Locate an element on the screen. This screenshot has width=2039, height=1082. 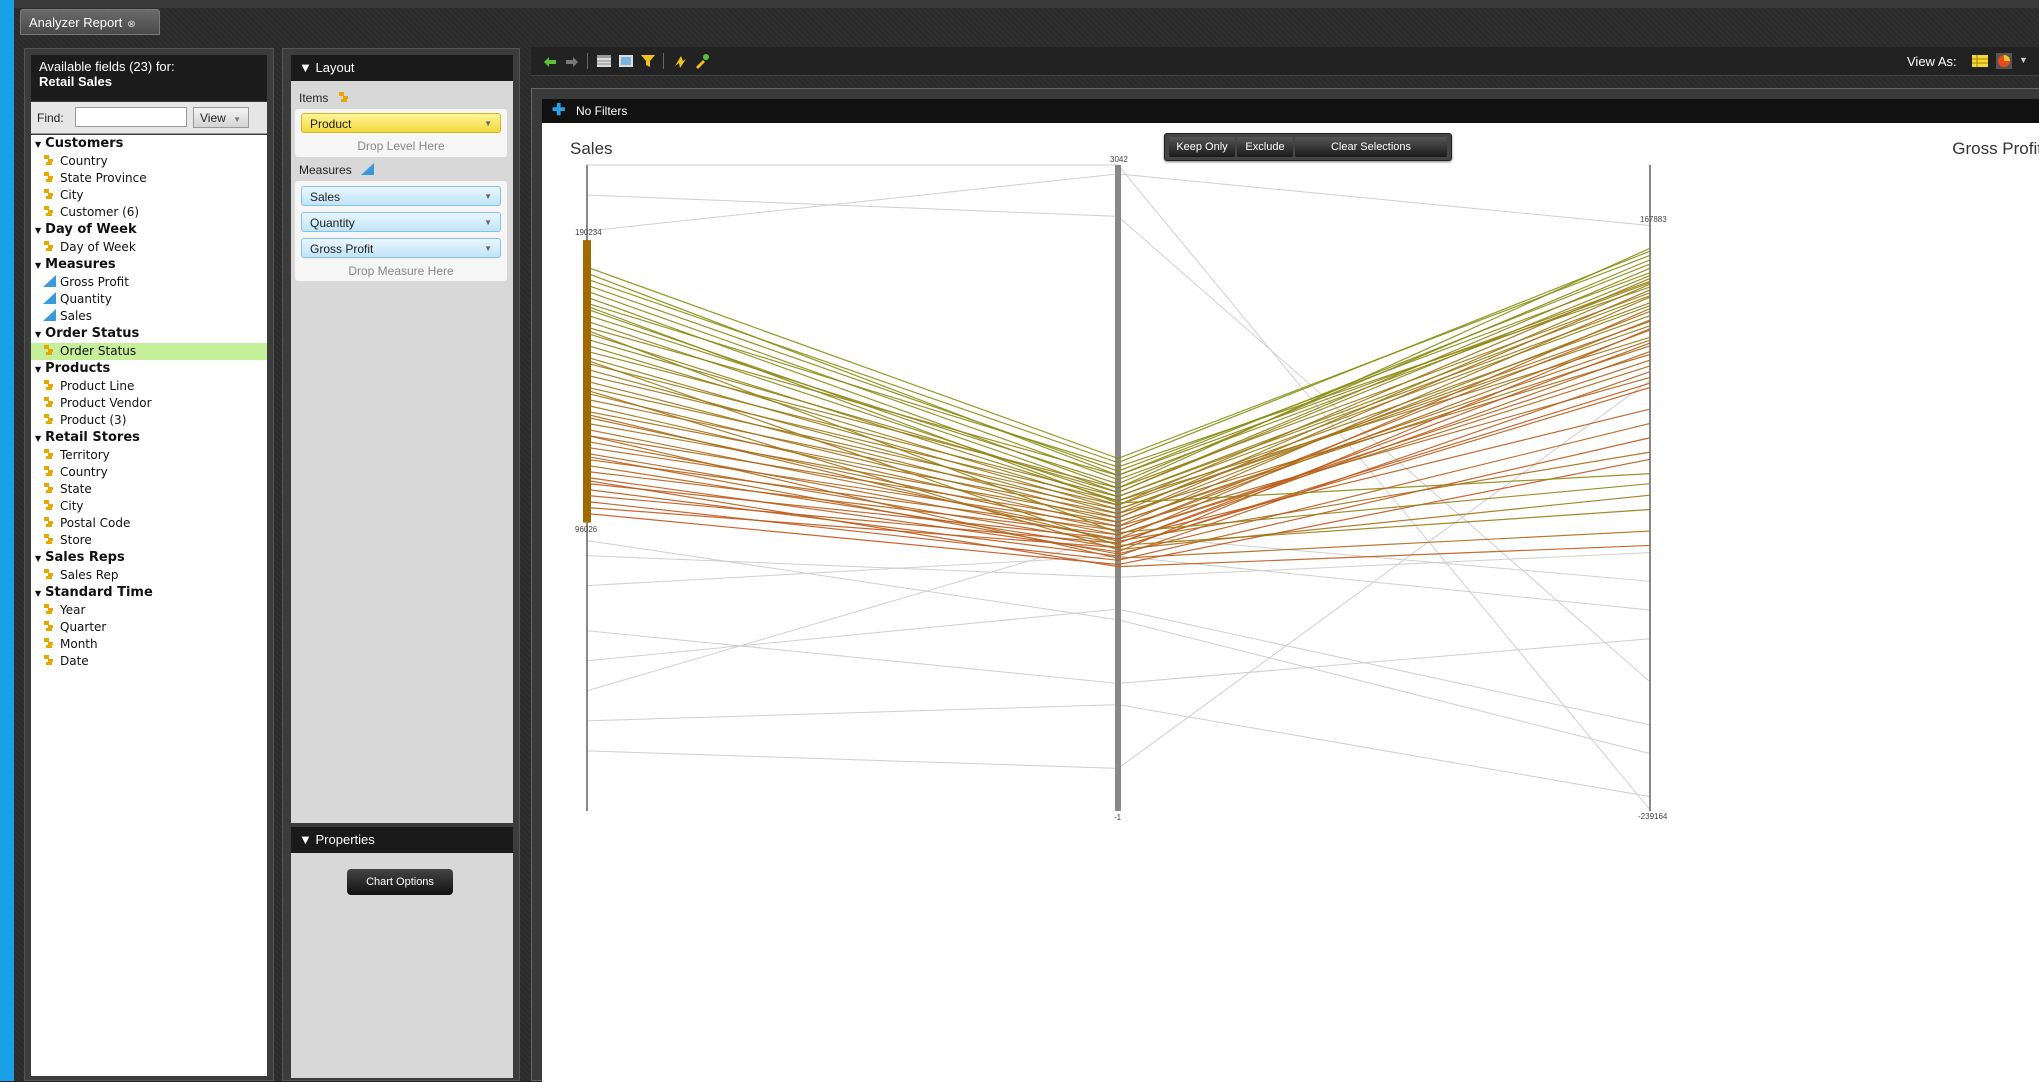
view-dropdown: View ▼ is located at coordinates (221, 117).